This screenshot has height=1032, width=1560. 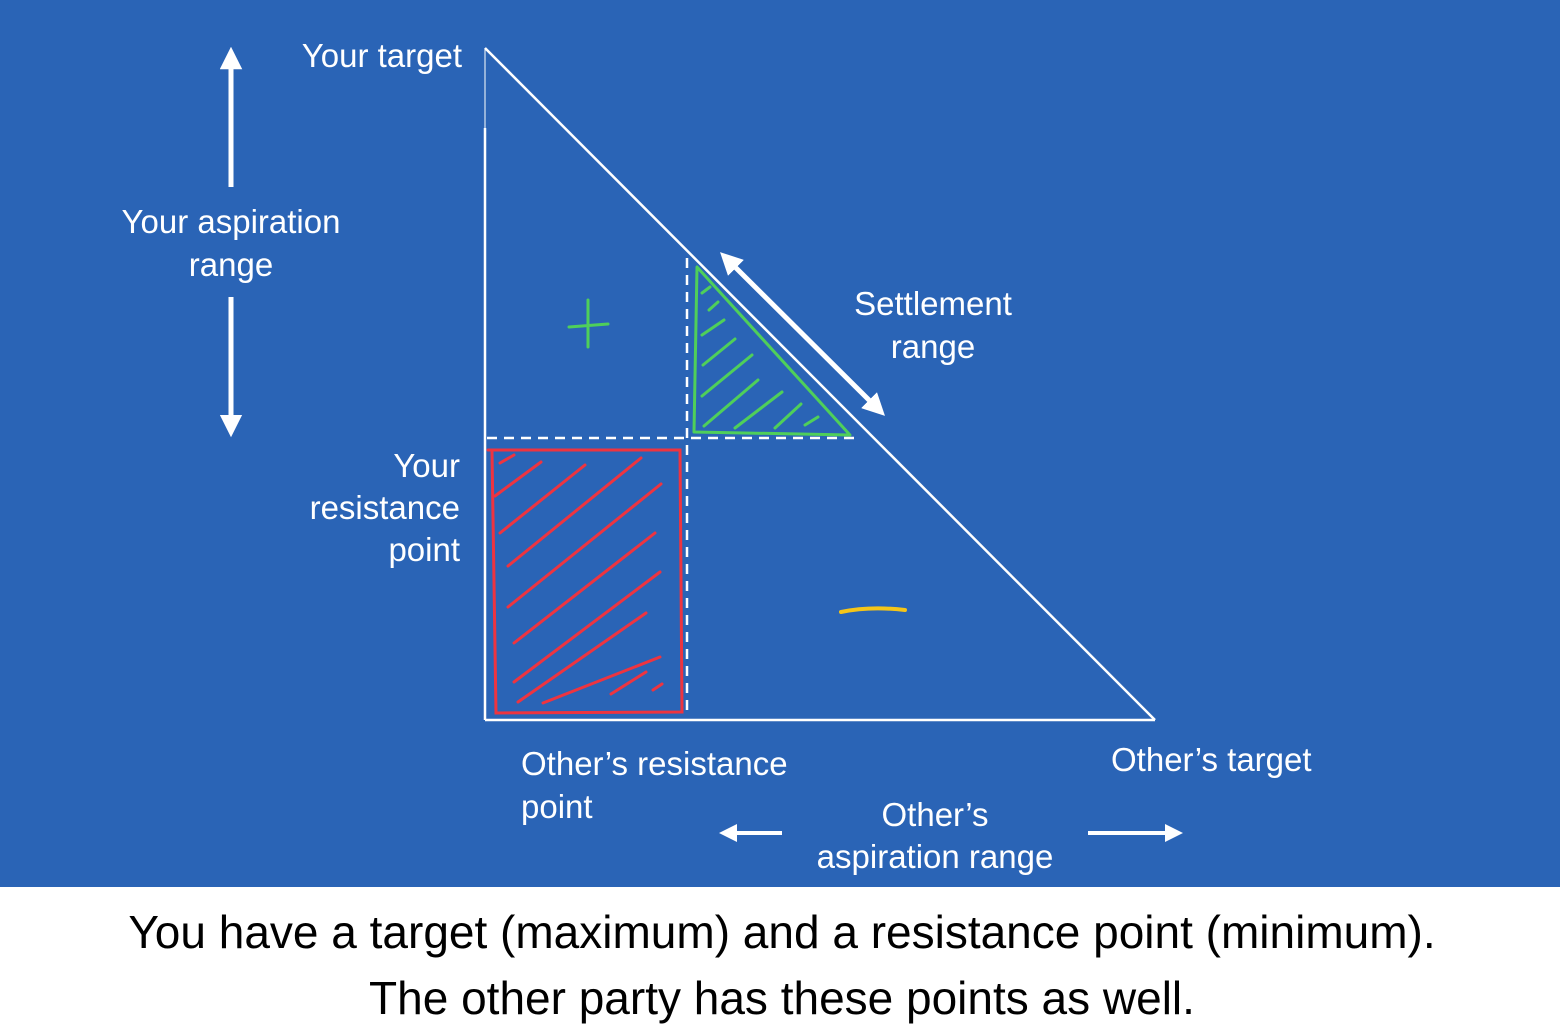 What do you see at coordinates (231, 264) in the screenshot?
I see `your-aspiration-range-label-line2: range` at bounding box center [231, 264].